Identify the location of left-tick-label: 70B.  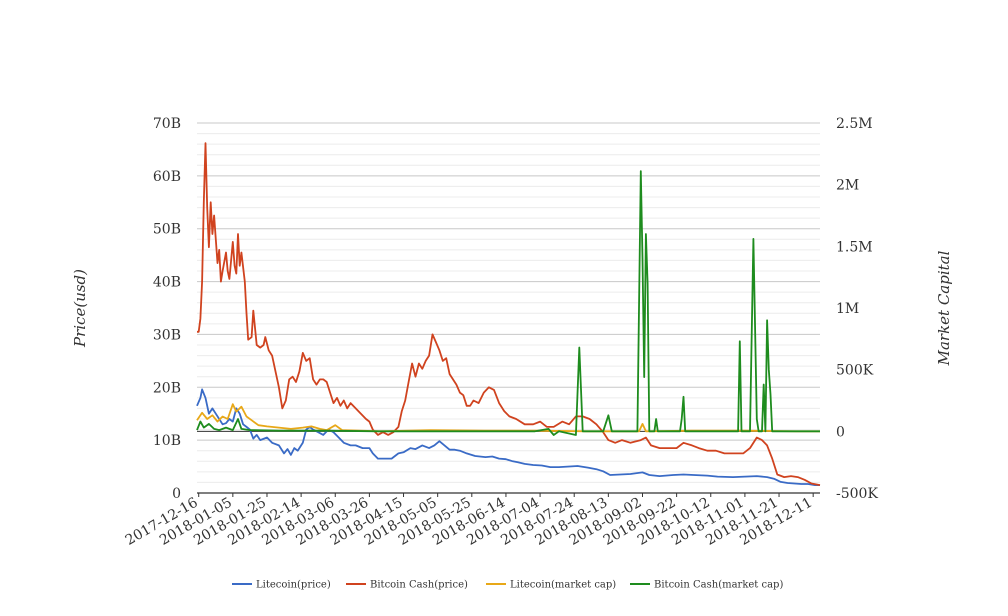
(167, 124).